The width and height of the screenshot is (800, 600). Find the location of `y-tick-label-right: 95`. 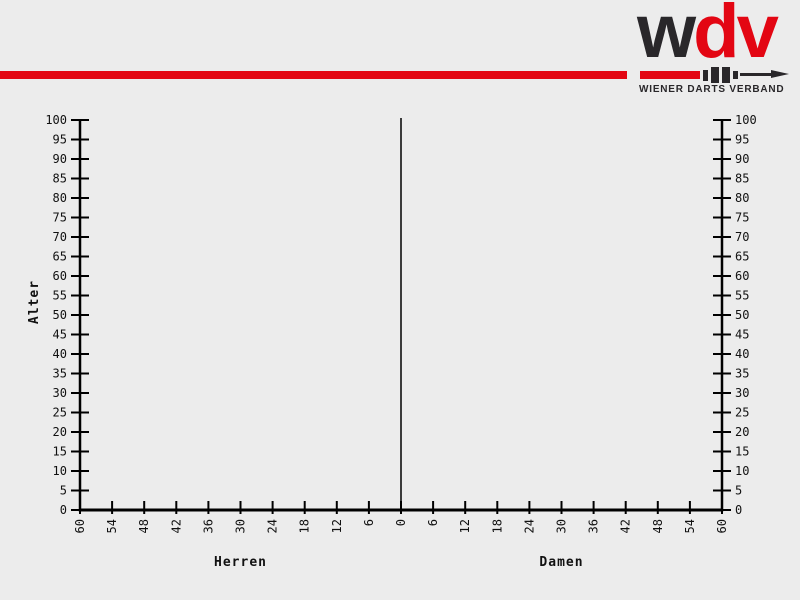

y-tick-label-right: 95 is located at coordinates (742, 140).